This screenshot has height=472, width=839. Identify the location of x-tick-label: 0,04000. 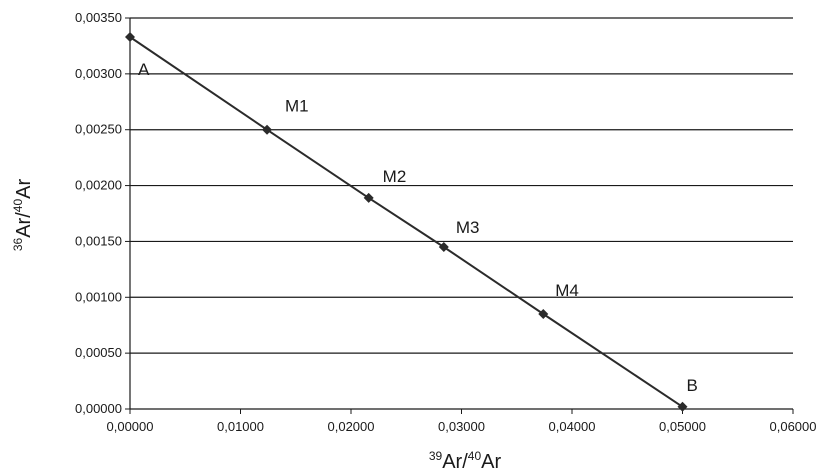
(572, 426).